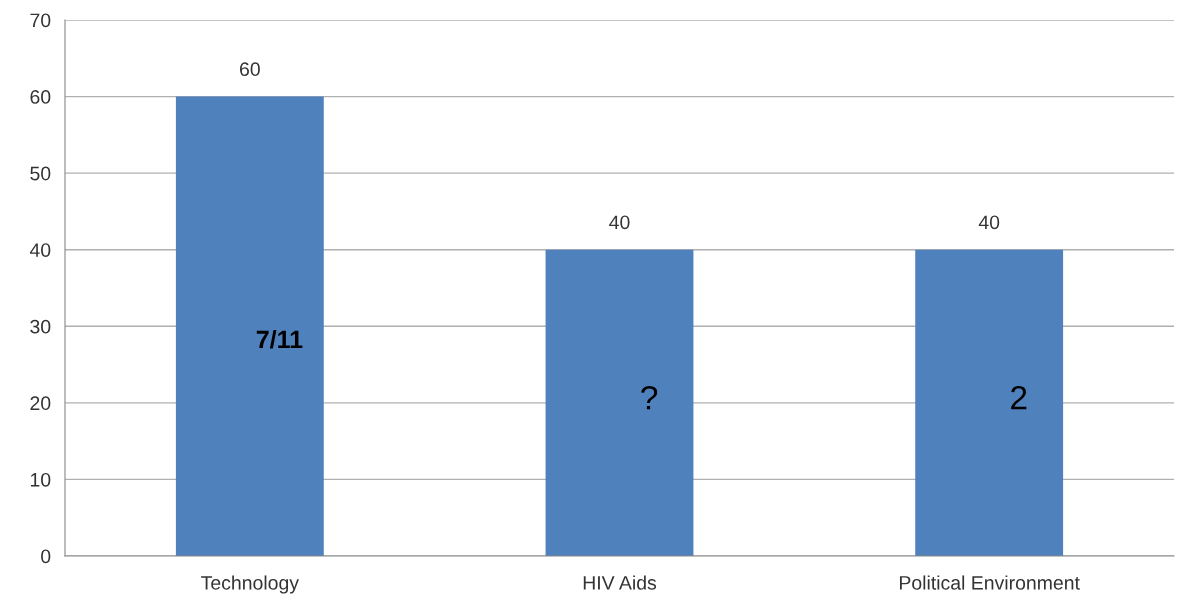  What do you see at coordinates (40, 326) in the screenshot?
I see `y-tick-label: 30` at bounding box center [40, 326].